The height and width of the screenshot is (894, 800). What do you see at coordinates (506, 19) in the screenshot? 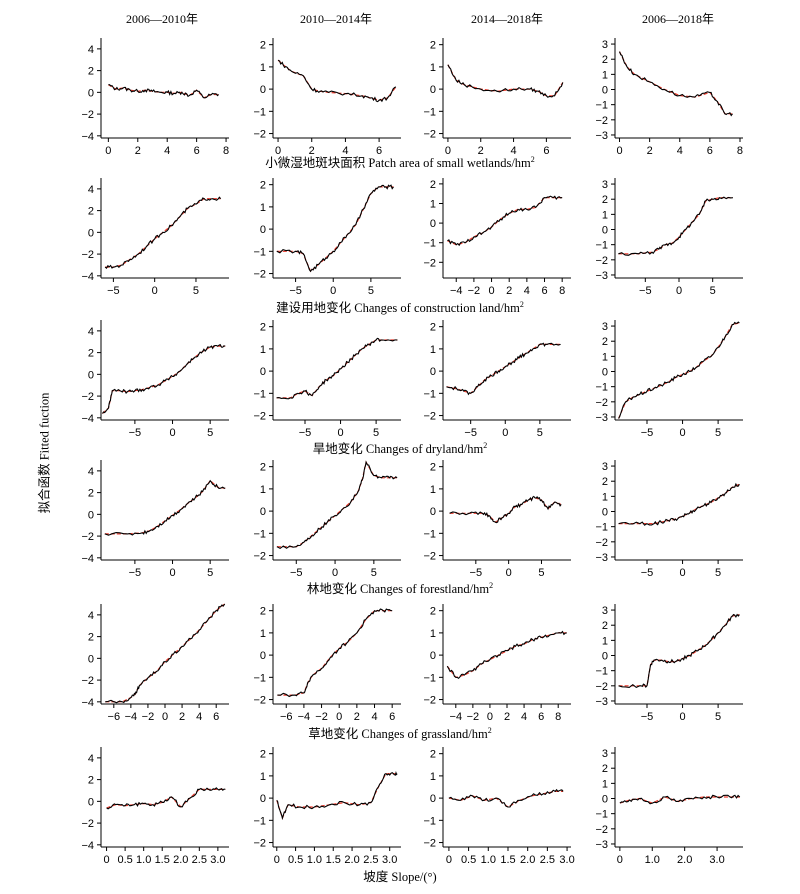
I see `column-title-2: 2014—2018年` at bounding box center [506, 19].